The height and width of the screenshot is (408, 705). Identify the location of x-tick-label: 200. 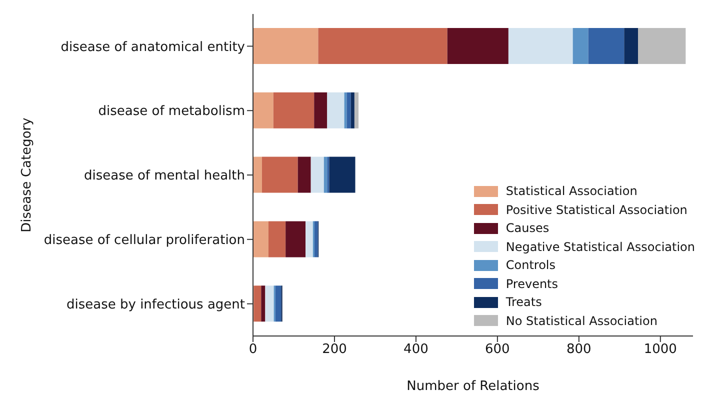
(334, 350).